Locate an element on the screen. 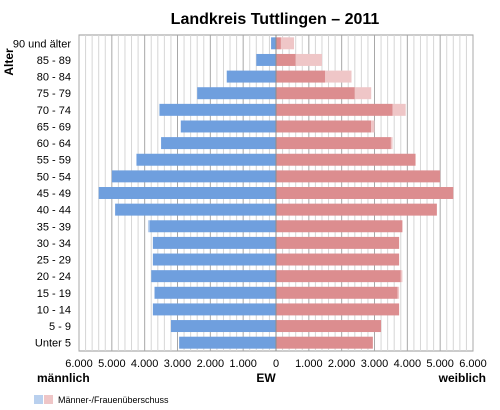 This screenshot has width=500, height=410. legend-swatch-male is located at coordinates (38, 399).